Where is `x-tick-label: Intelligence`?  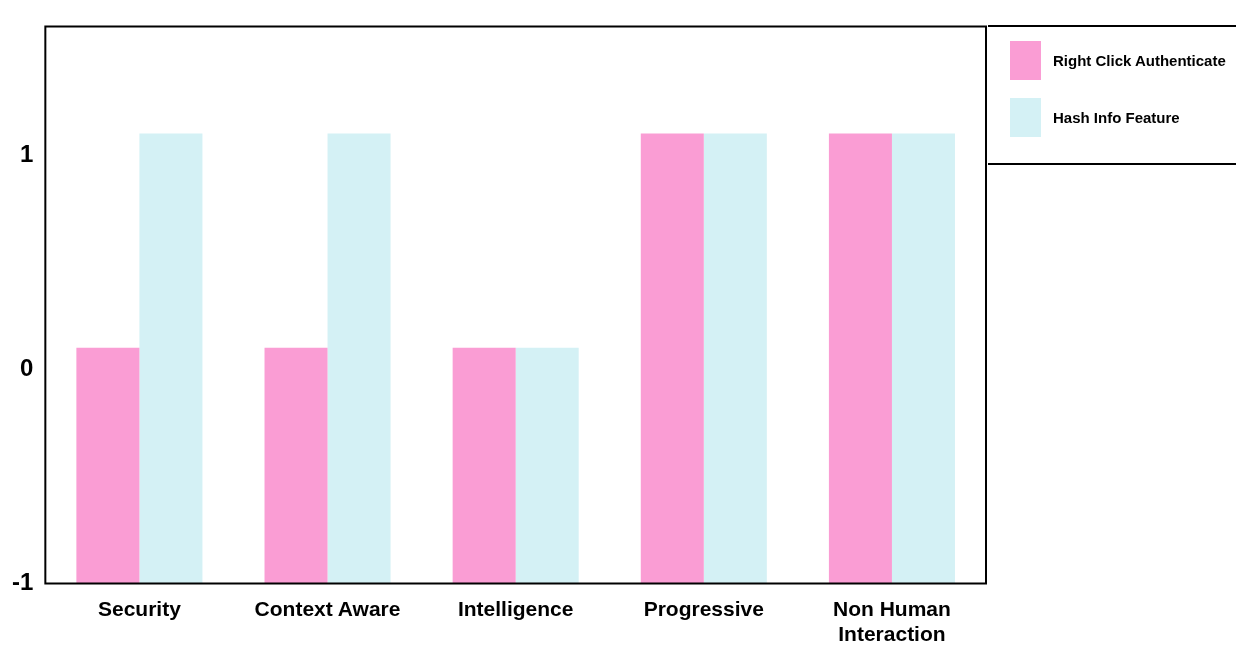 x-tick-label: Intelligence is located at coordinates (515, 608).